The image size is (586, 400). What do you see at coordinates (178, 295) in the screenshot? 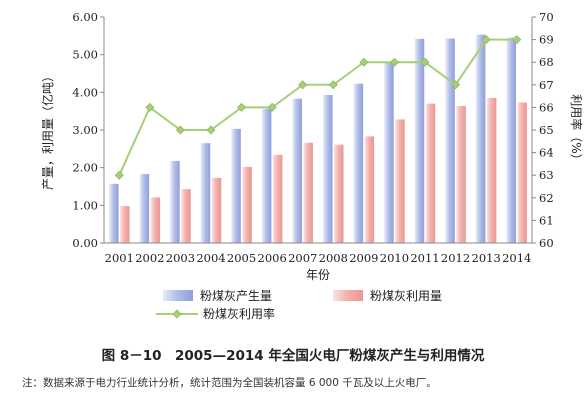
I see `legend-swatch-production` at bounding box center [178, 295].